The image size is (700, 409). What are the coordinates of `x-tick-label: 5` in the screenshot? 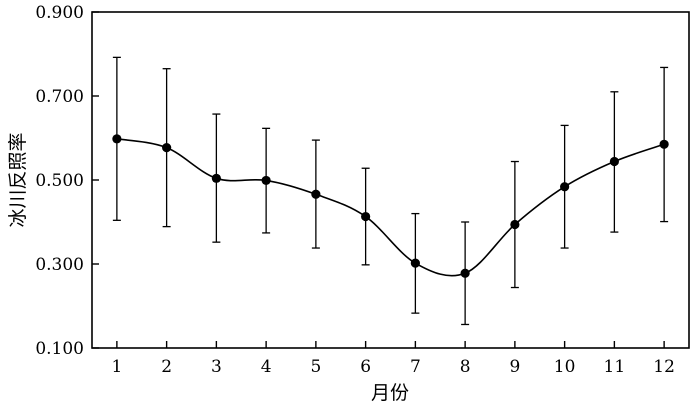 It's located at (315, 367).